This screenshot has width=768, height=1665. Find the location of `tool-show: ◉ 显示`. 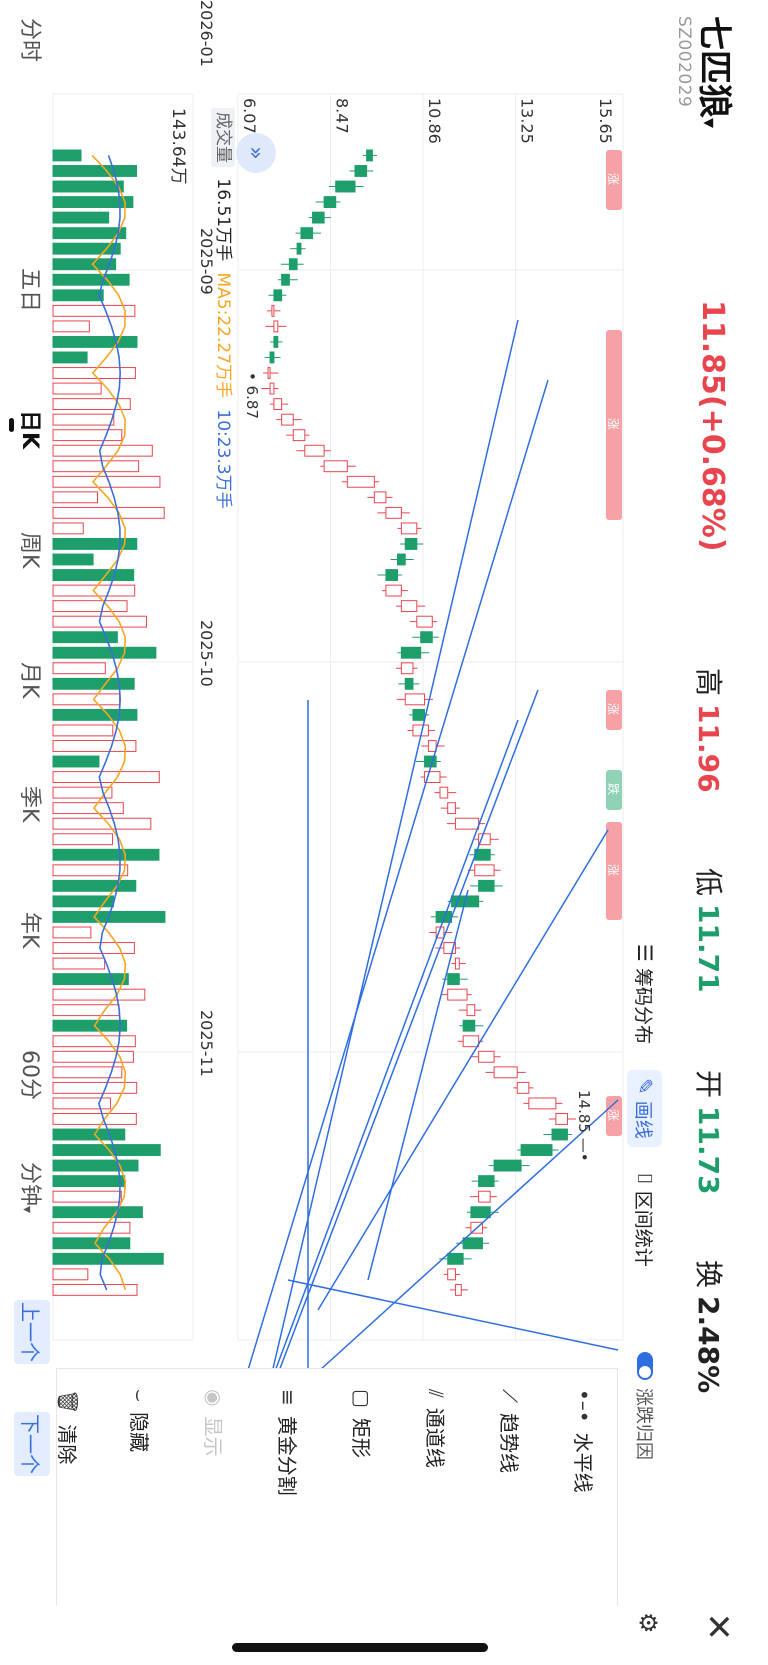

tool-show: ◉ 显示 is located at coordinates (214, 1423).